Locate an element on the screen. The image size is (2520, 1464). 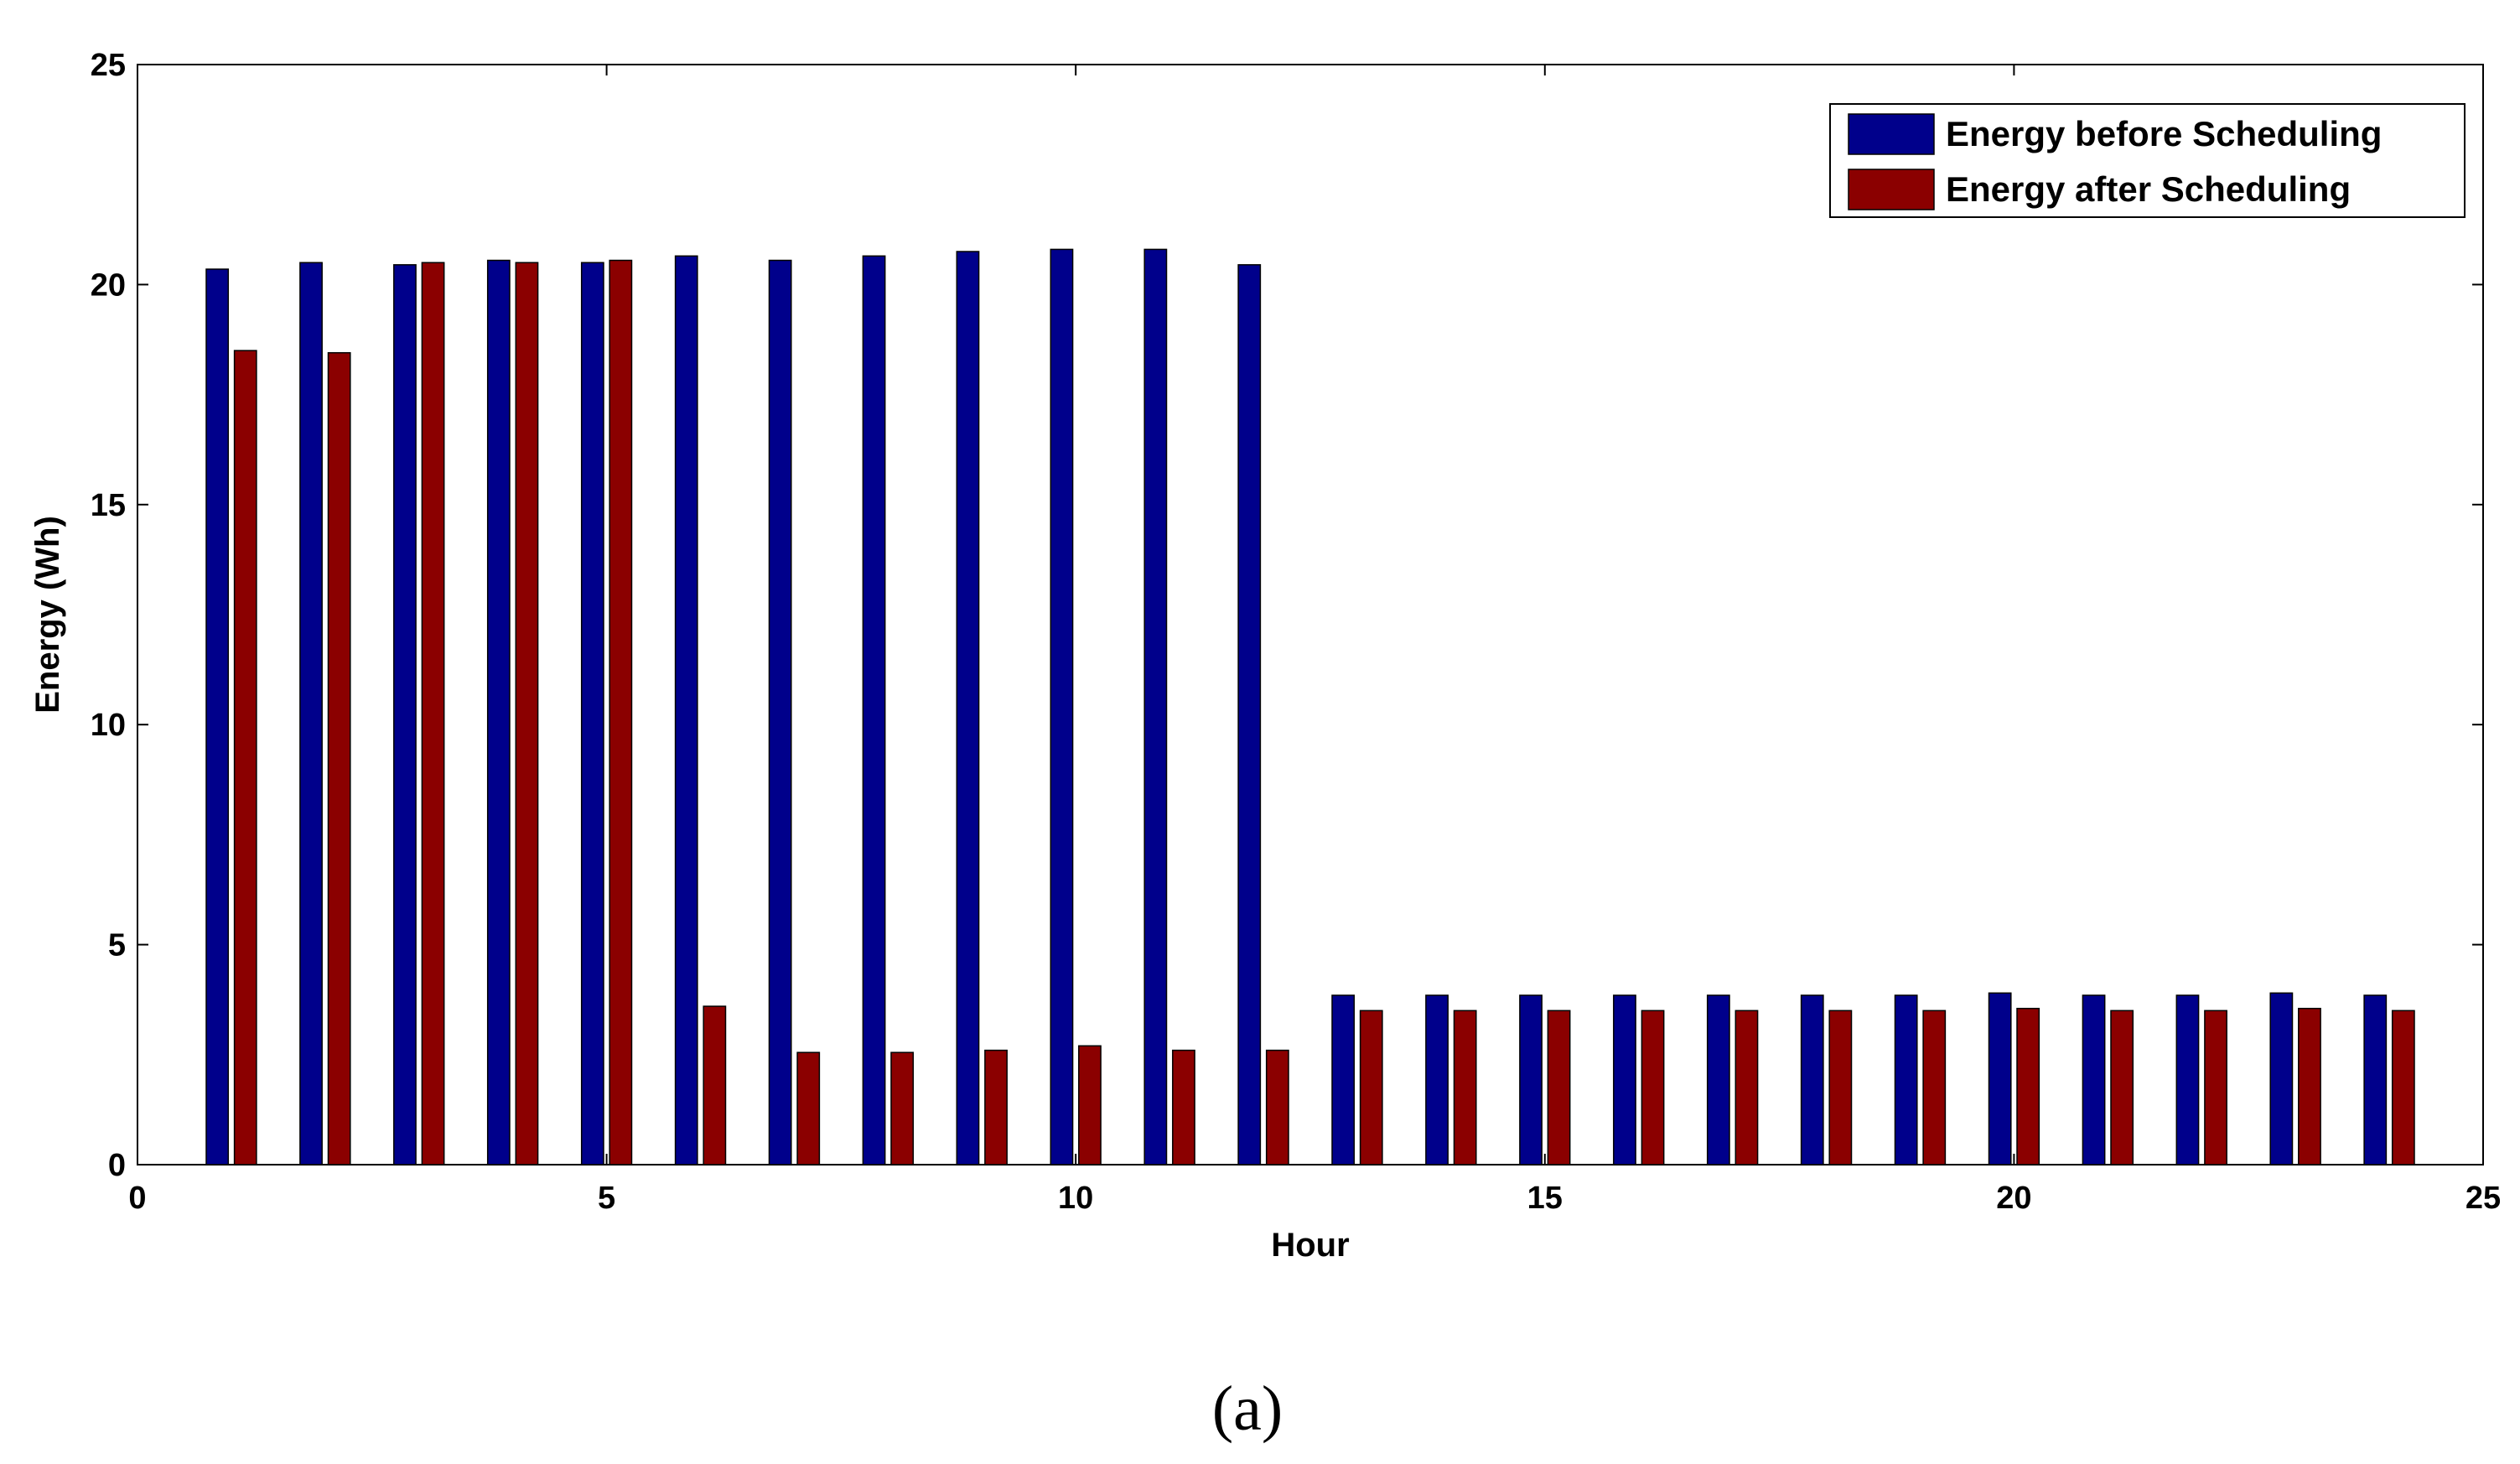
x-tick-label: 10 is located at coordinates (1075, 1198).